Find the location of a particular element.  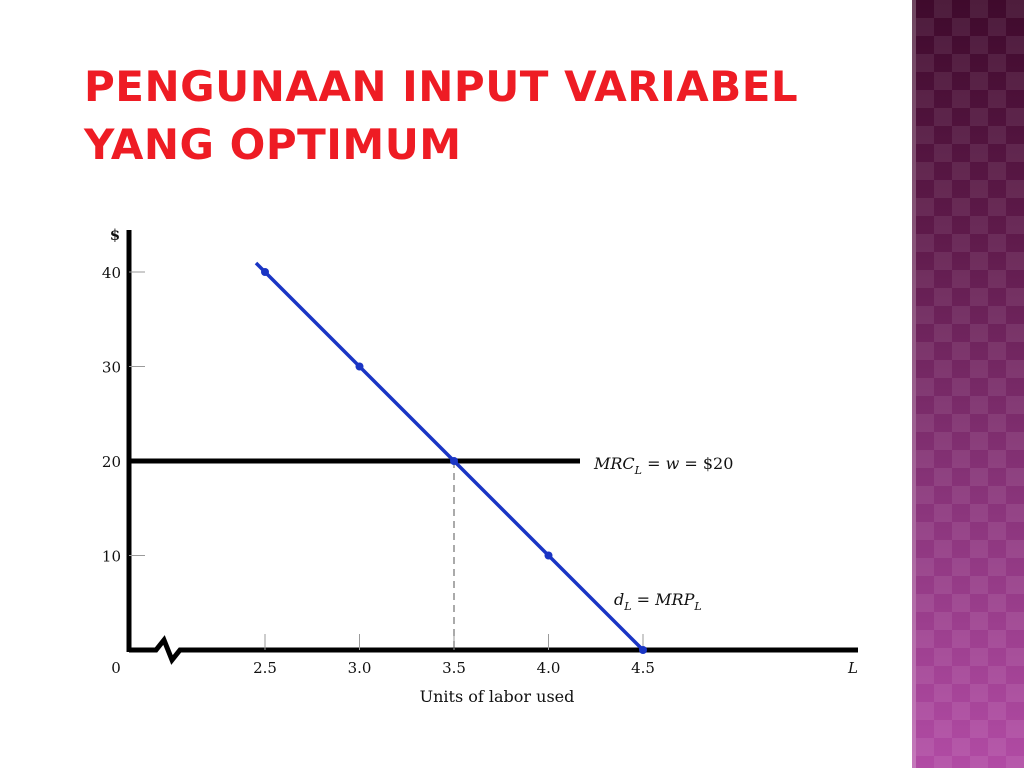

x-tick-label-4.0: 4.0 is located at coordinates (549, 668).